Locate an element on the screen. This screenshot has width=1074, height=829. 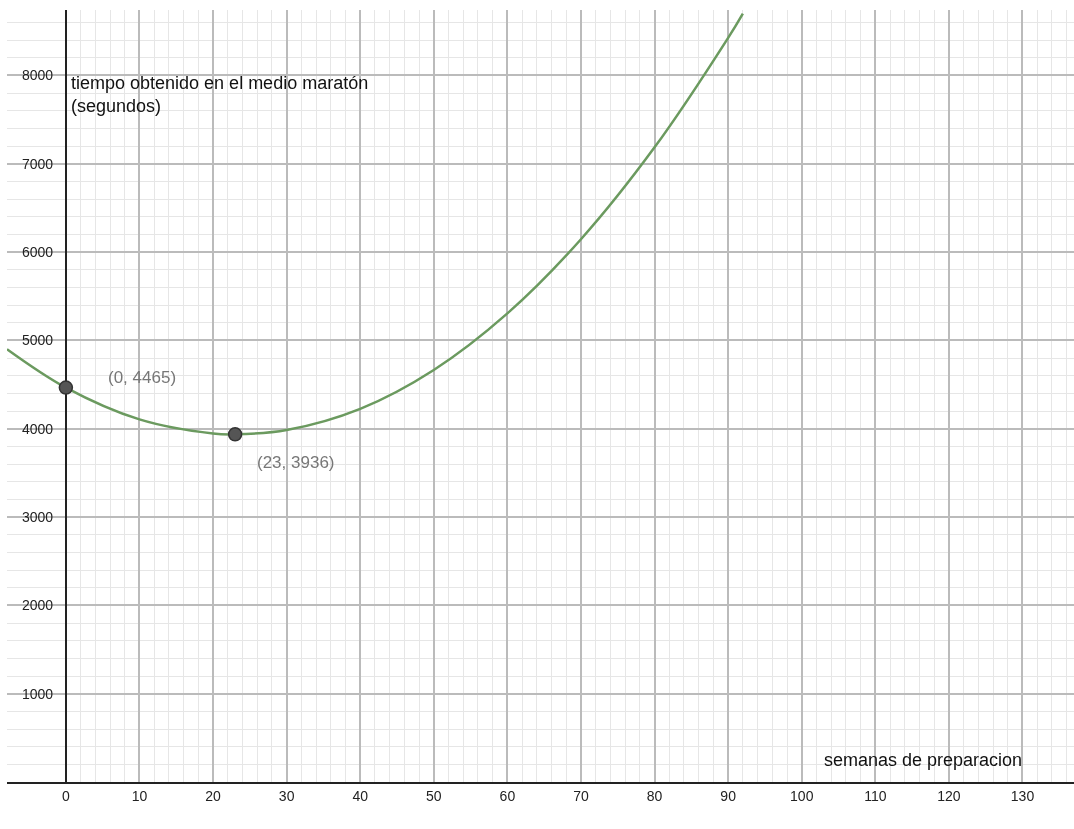
y-tick-label: 1000 is located at coordinates (38, 693).